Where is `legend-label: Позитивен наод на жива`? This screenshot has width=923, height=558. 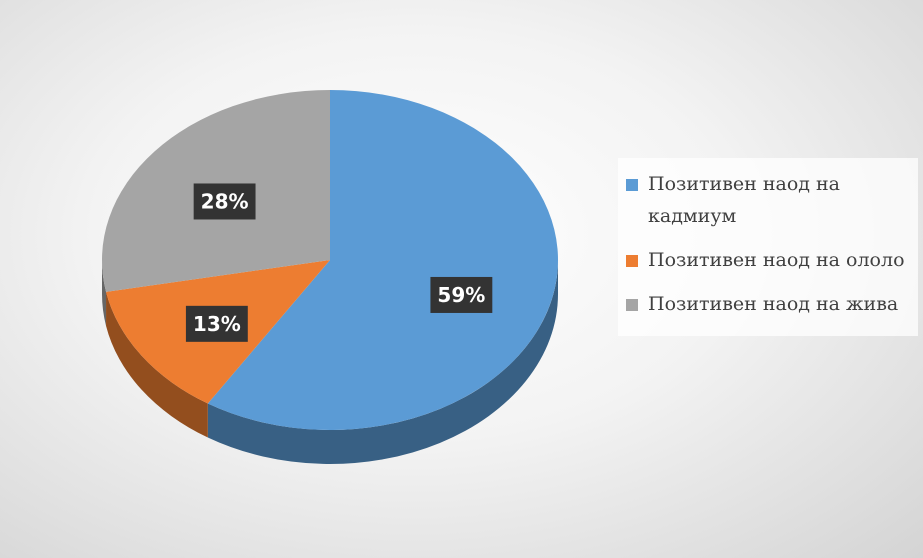
legend-label: Позитивен наод на жива is located at coordinates (773, 304).